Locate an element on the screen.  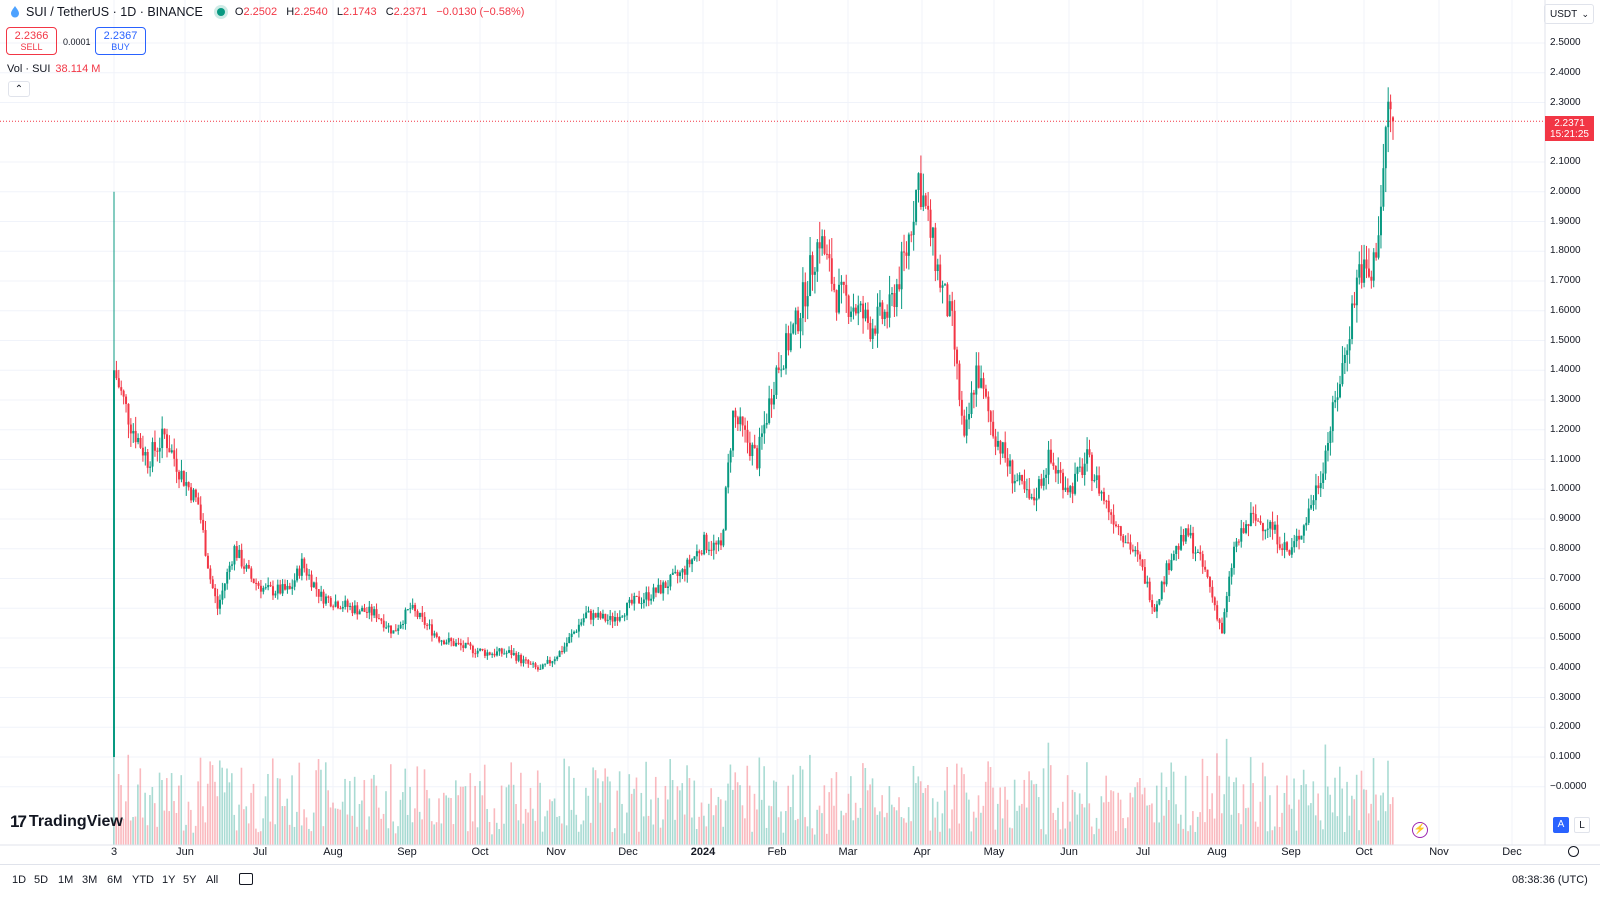
range-button: 1Y is located at coordinates (169, 880).